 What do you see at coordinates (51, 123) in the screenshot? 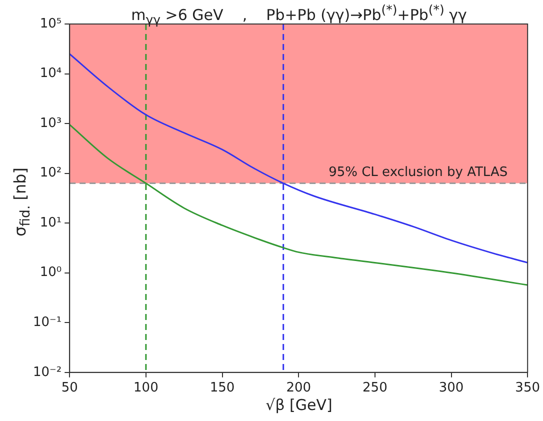
I see `y-tick-label: 10³` at bounding box center [51, 123].